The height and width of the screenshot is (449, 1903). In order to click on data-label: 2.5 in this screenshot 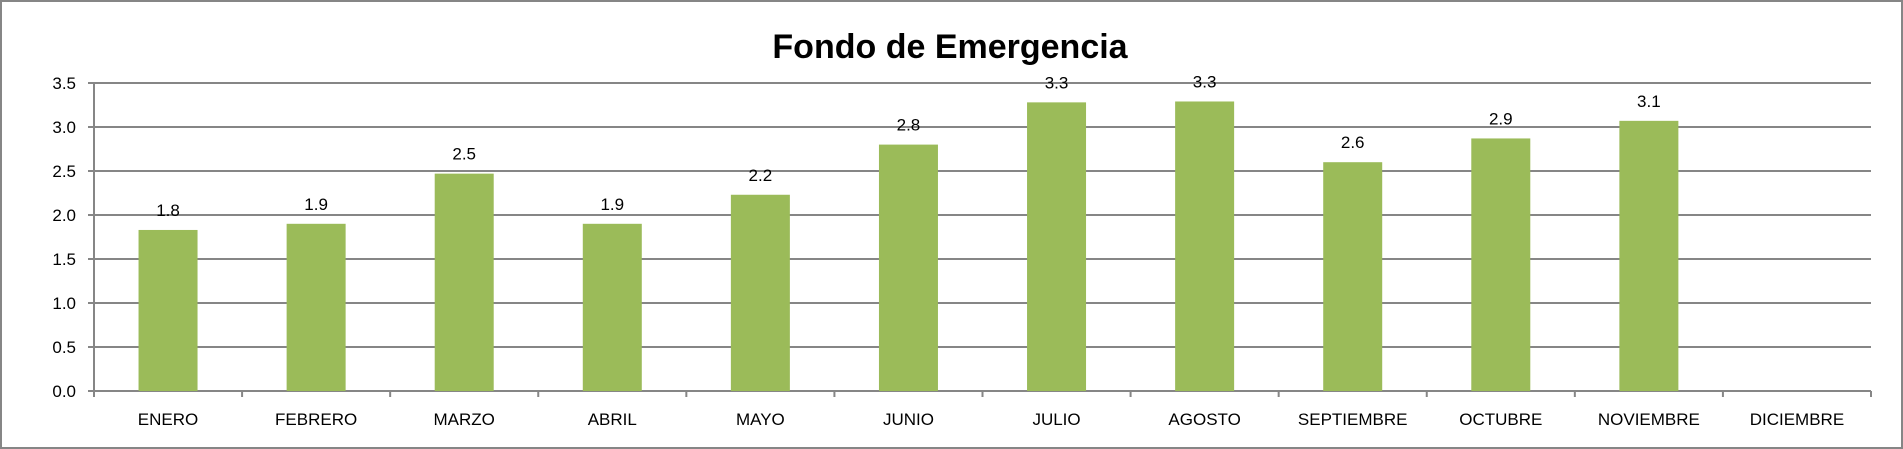, I will do `click(464, 154)`.